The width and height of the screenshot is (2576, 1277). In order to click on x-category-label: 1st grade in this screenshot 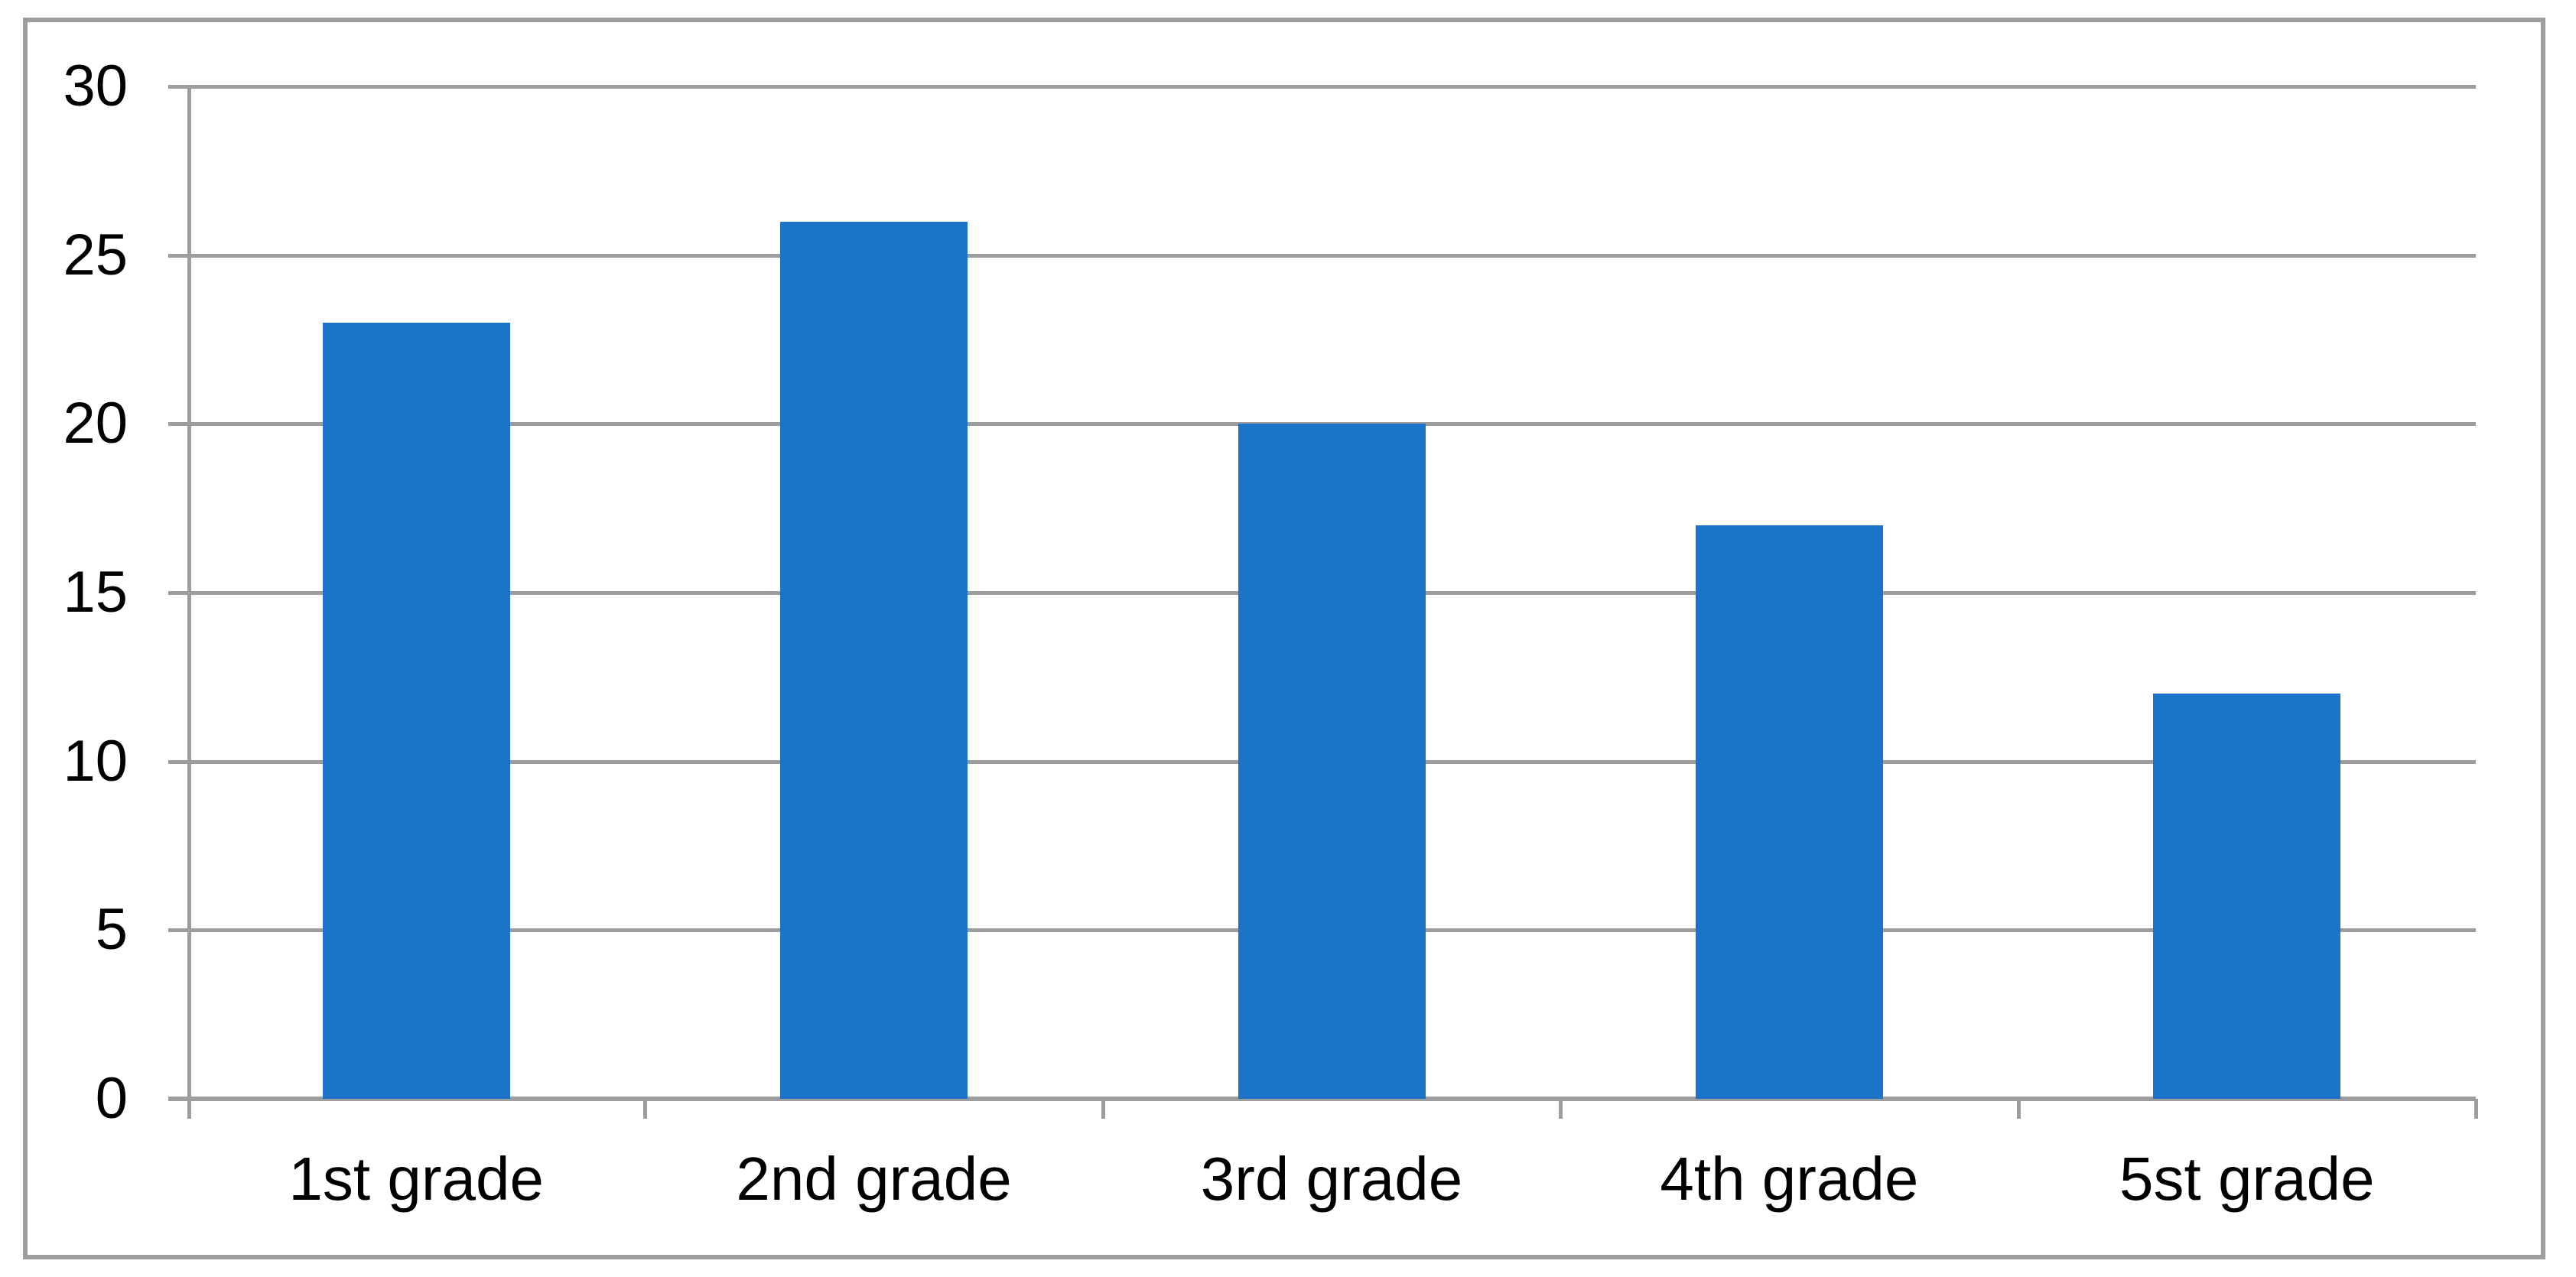, I will do `click(416, 1179)`.